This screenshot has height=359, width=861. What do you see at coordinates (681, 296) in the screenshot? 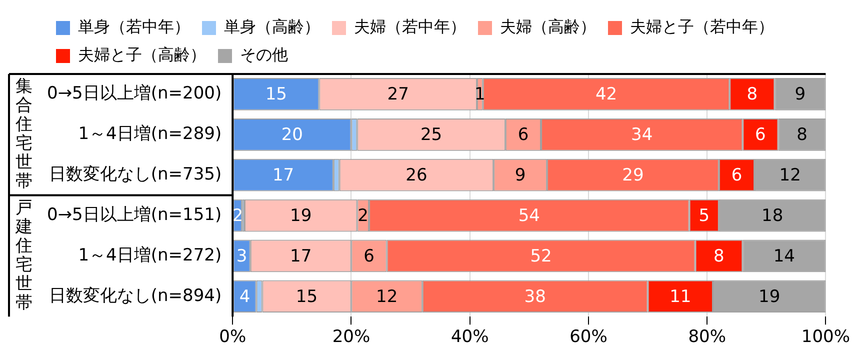
I see `data-label: 11` at bounding box center [681, 296].